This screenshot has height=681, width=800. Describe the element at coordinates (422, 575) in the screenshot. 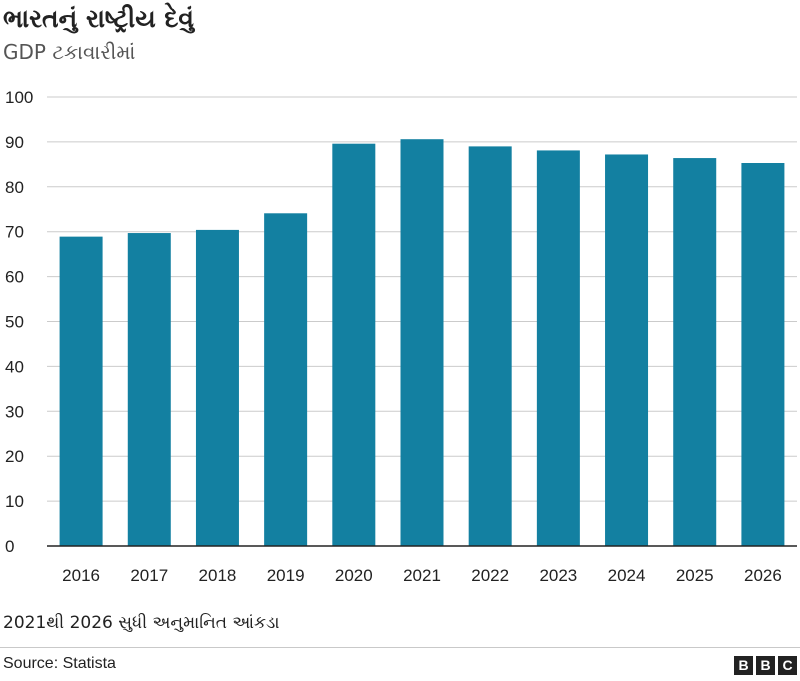

I see `x-tick-label: 2021` at that location.